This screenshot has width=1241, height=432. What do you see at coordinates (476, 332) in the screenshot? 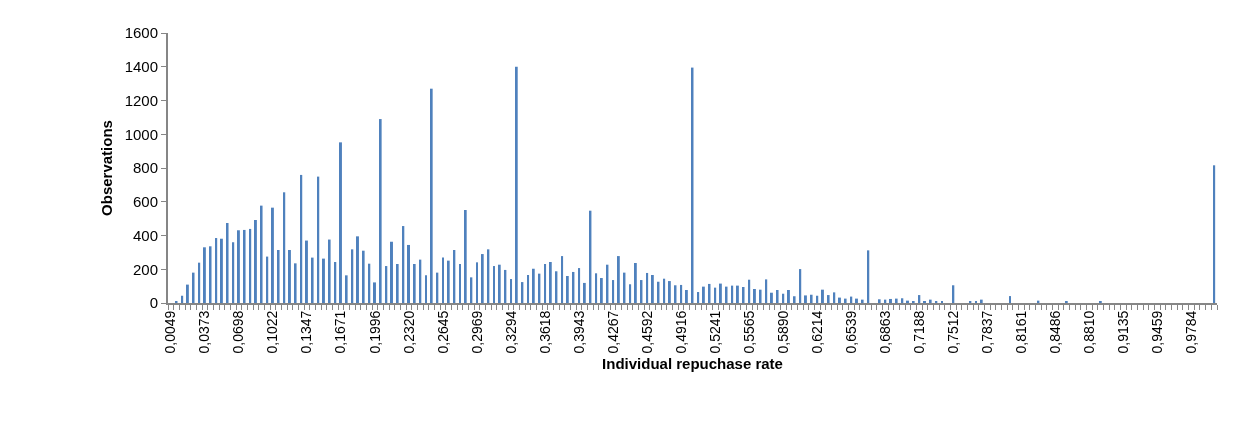
I see `x-tick-label: 0,2969` at bounding box center [476, 332].